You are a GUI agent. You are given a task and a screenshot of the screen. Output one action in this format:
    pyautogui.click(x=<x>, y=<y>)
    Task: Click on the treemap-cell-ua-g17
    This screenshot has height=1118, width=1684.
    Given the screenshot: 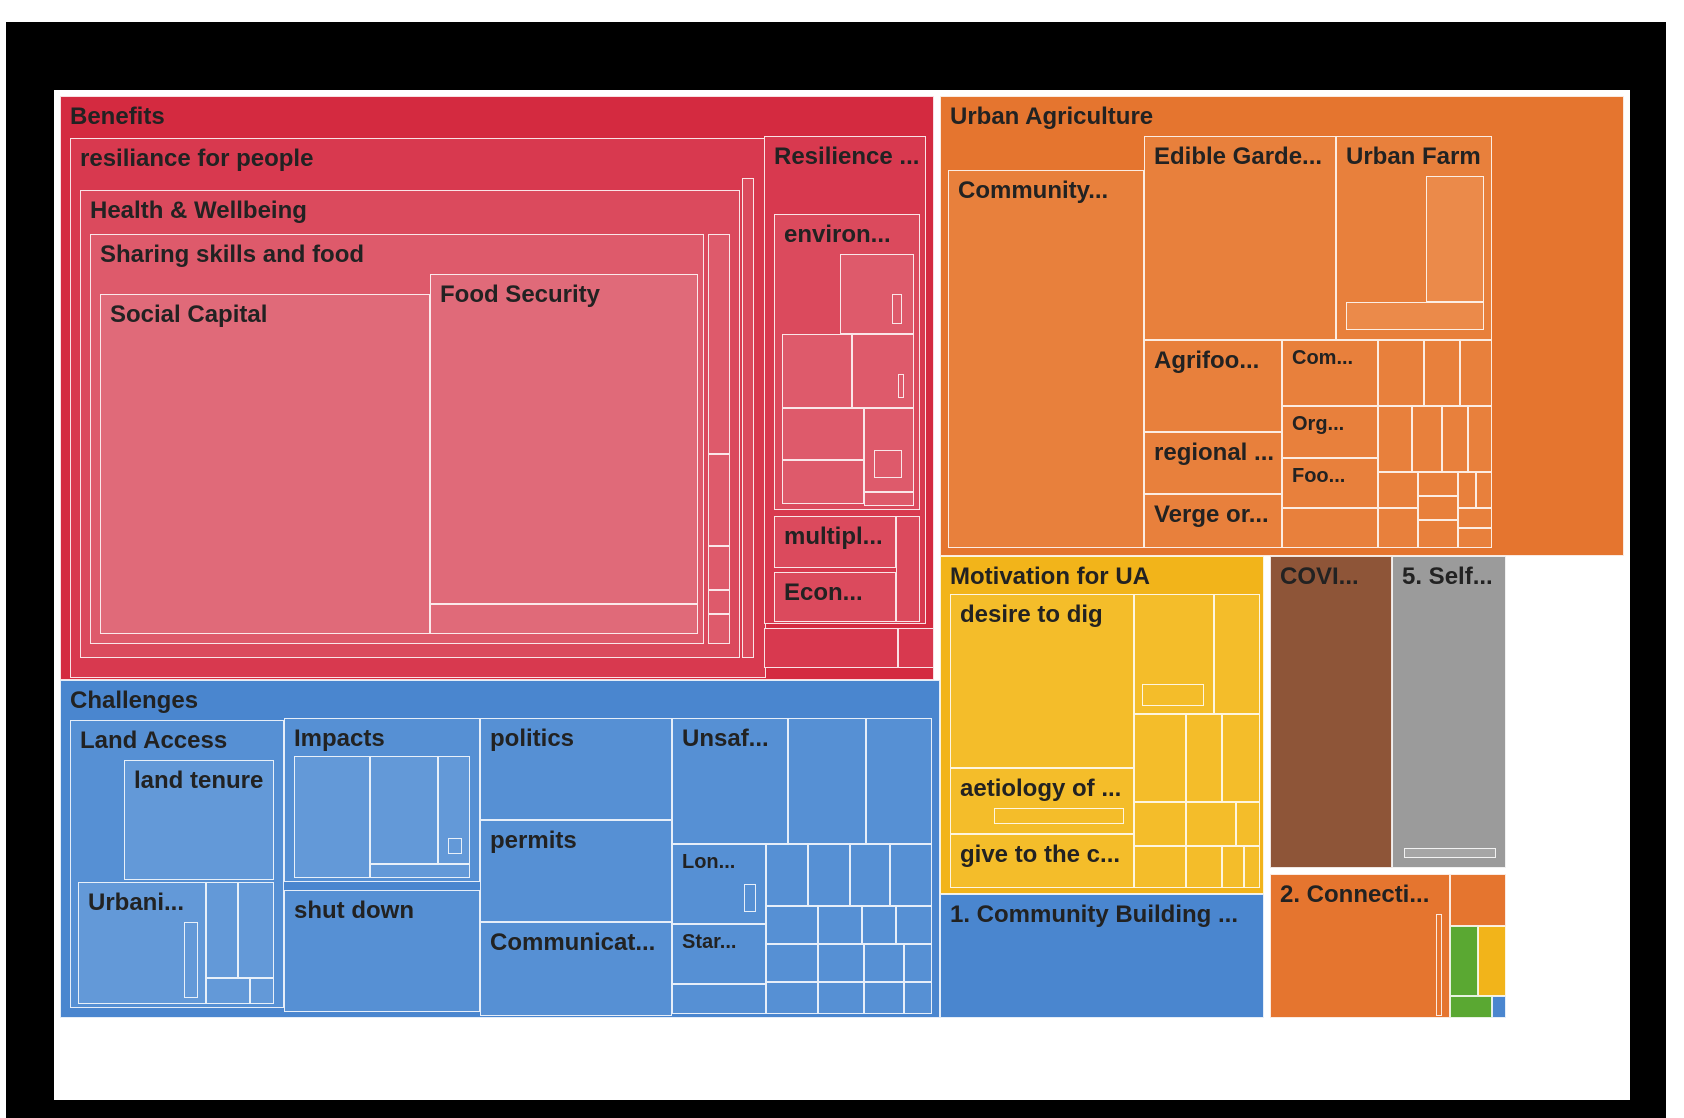 What is the action you would take?
    pyautogui.click(x=1475, y=538)
    